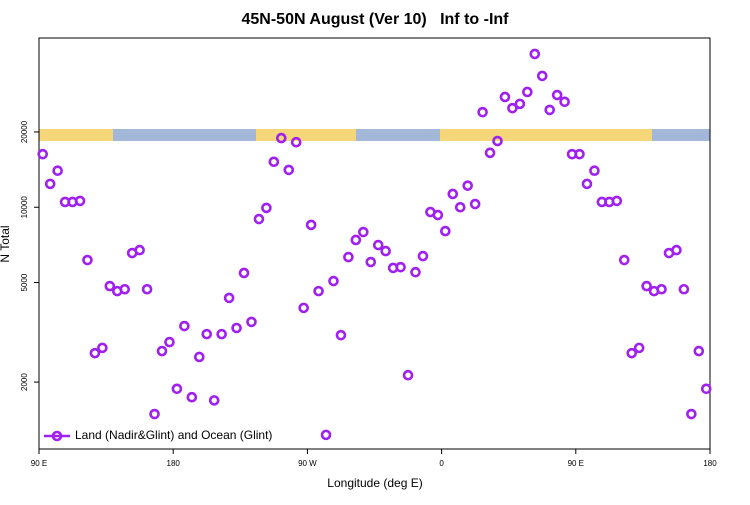 This screenshot has width=750, height=505. Describe the element at coordinates (173, 435) in the screenshot. I see `legend-label: Land (Nadir&Glint) and Ocean (Glint)` at that location.